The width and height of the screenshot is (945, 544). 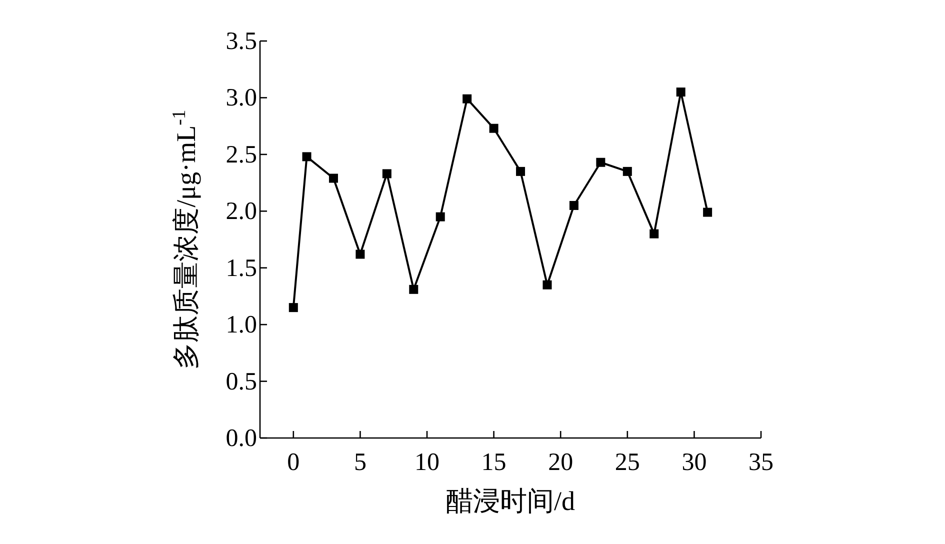 What do you see at coordinates (360, 462) in the screenshot?
I see `x-tick-label: 5` at bounding box center [360, 462].